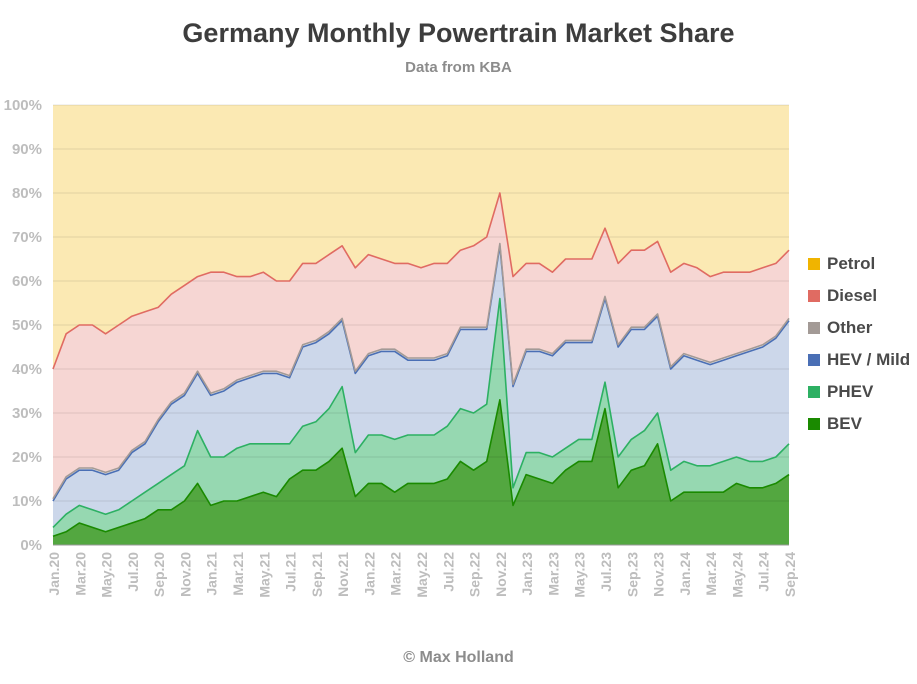 This screenshot has width=917, height=684. Describe the element at coordinates (27, 281) in the screenshot. I see `y-tick-label: 60%` at that location.